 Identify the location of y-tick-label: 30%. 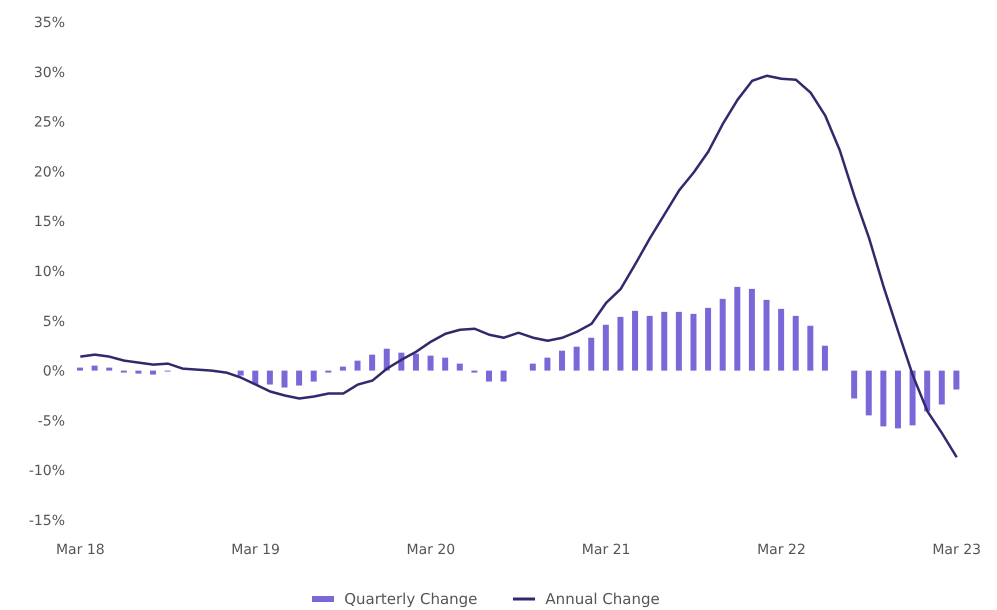
(49, 72).